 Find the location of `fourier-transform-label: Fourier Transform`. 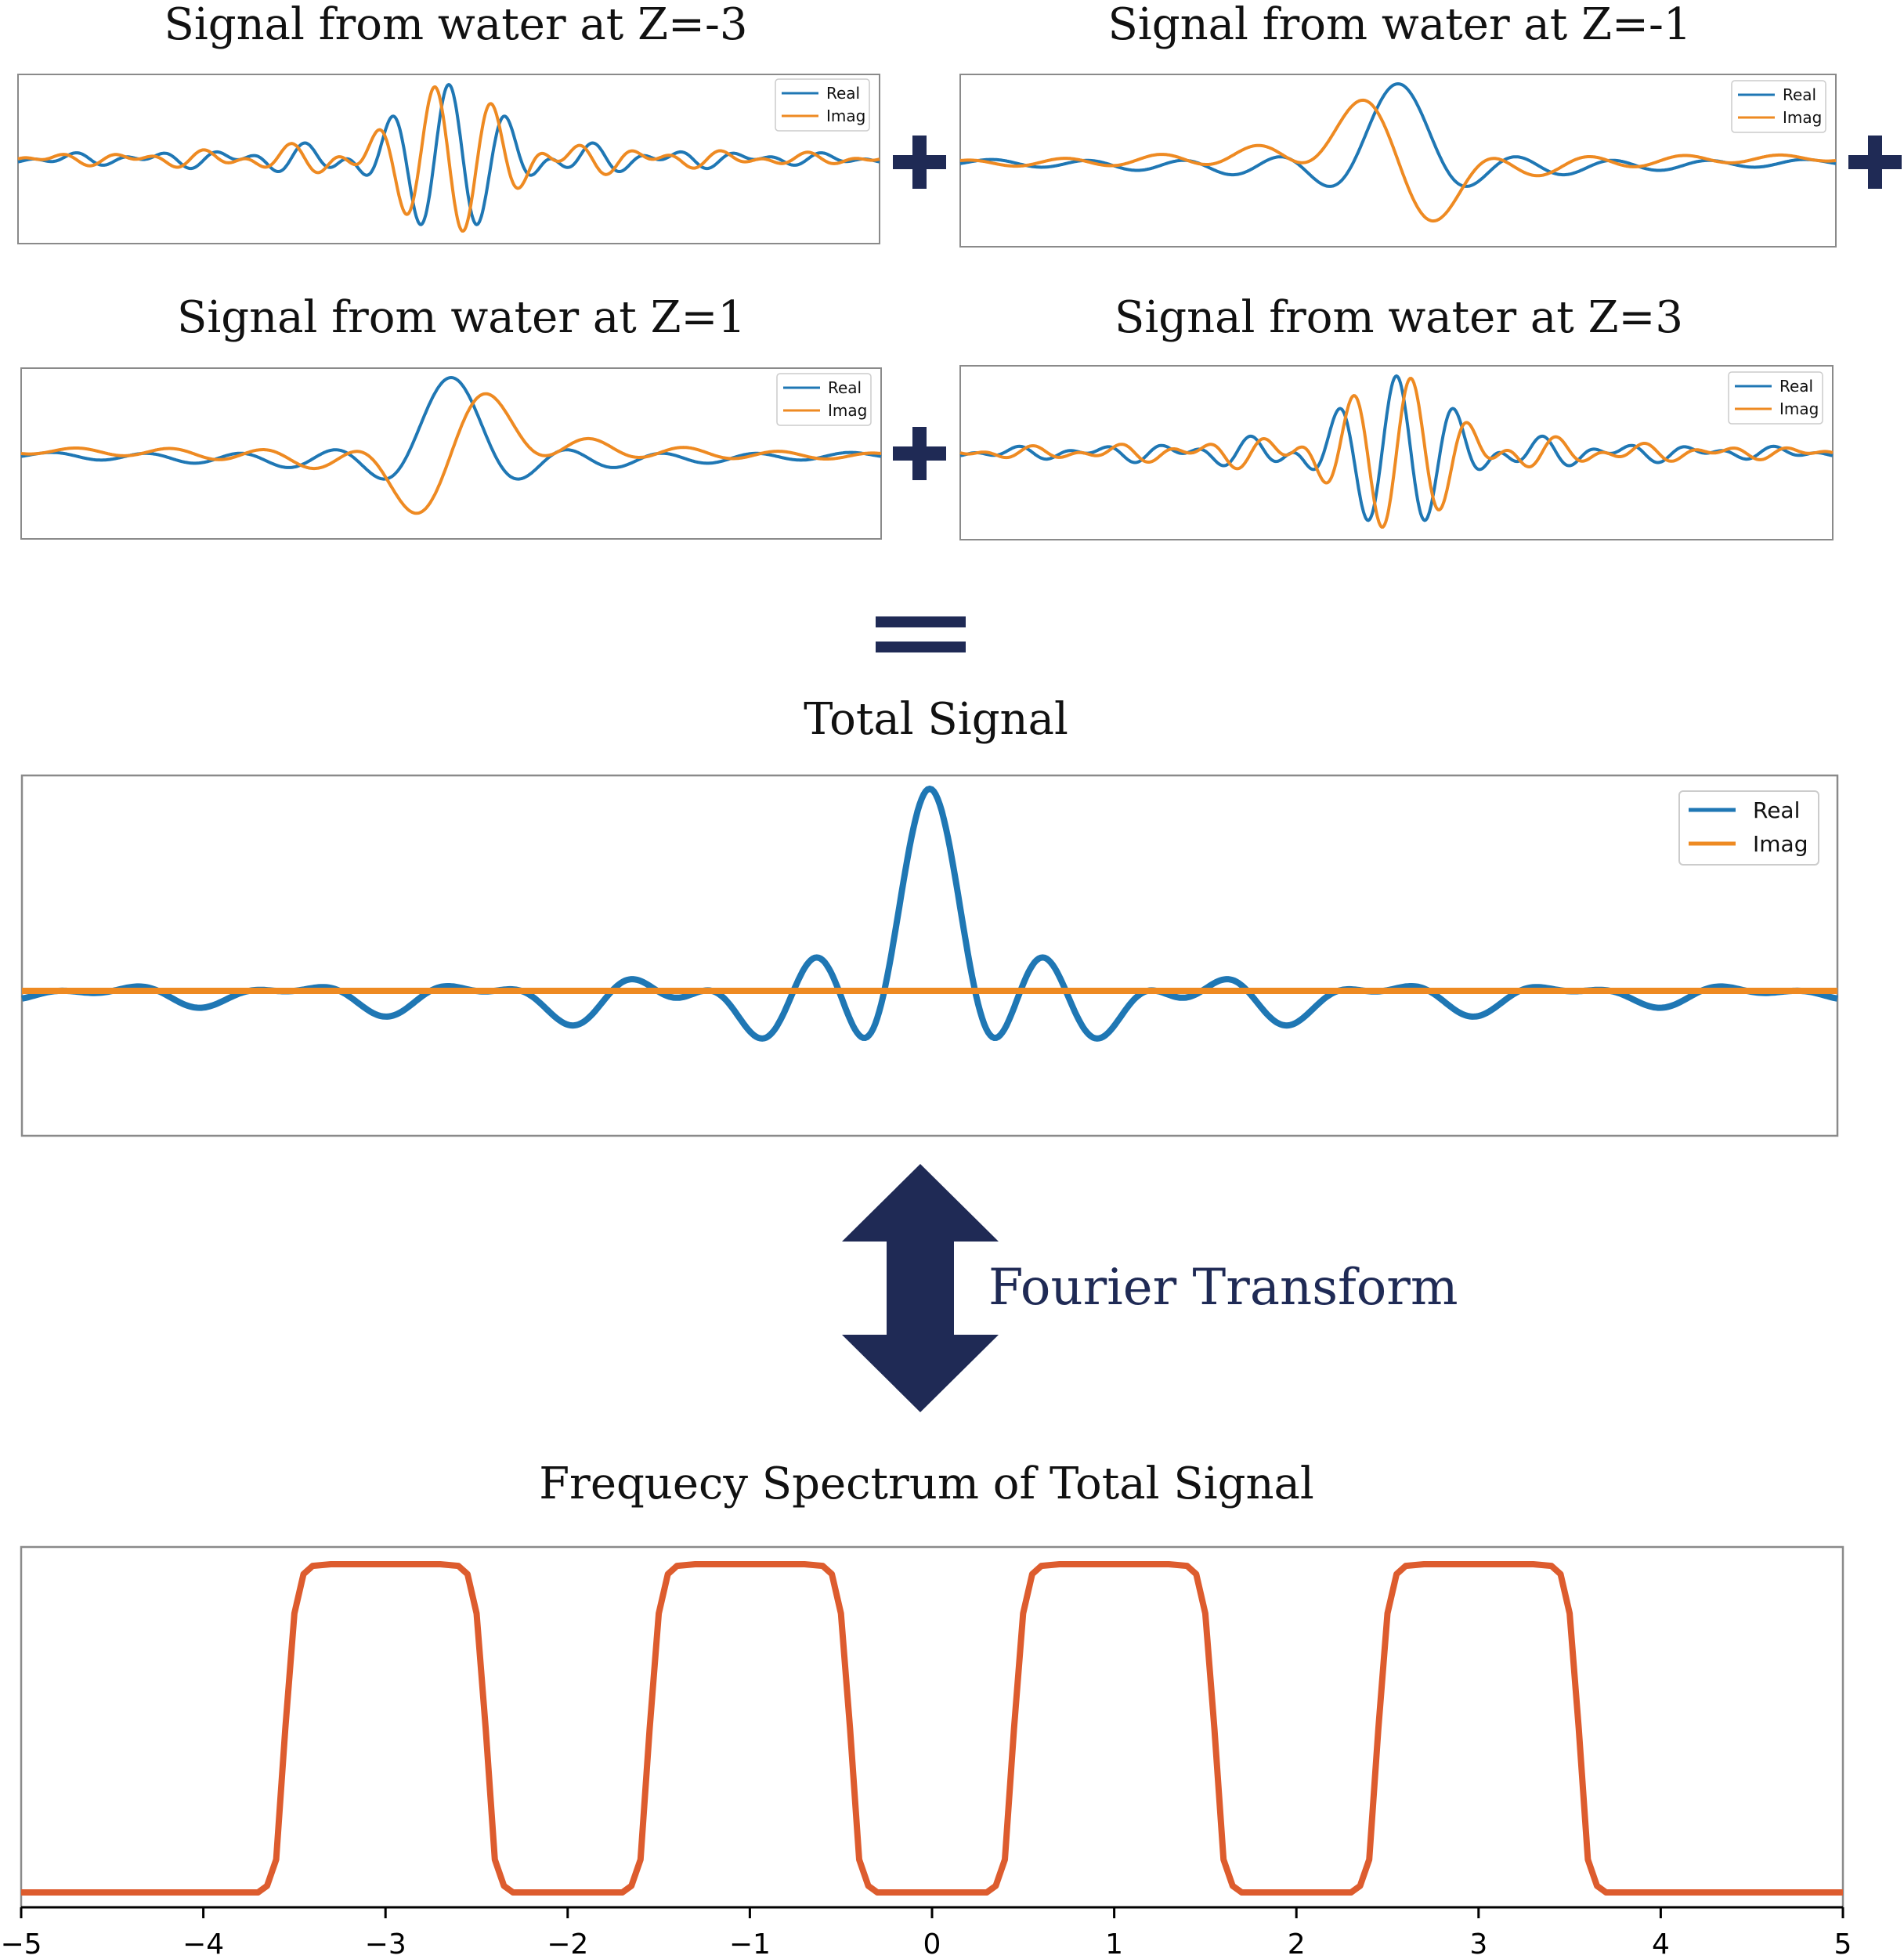

fourier-transform-label: Fourier Transform is located at coordinates (1223, 1288).